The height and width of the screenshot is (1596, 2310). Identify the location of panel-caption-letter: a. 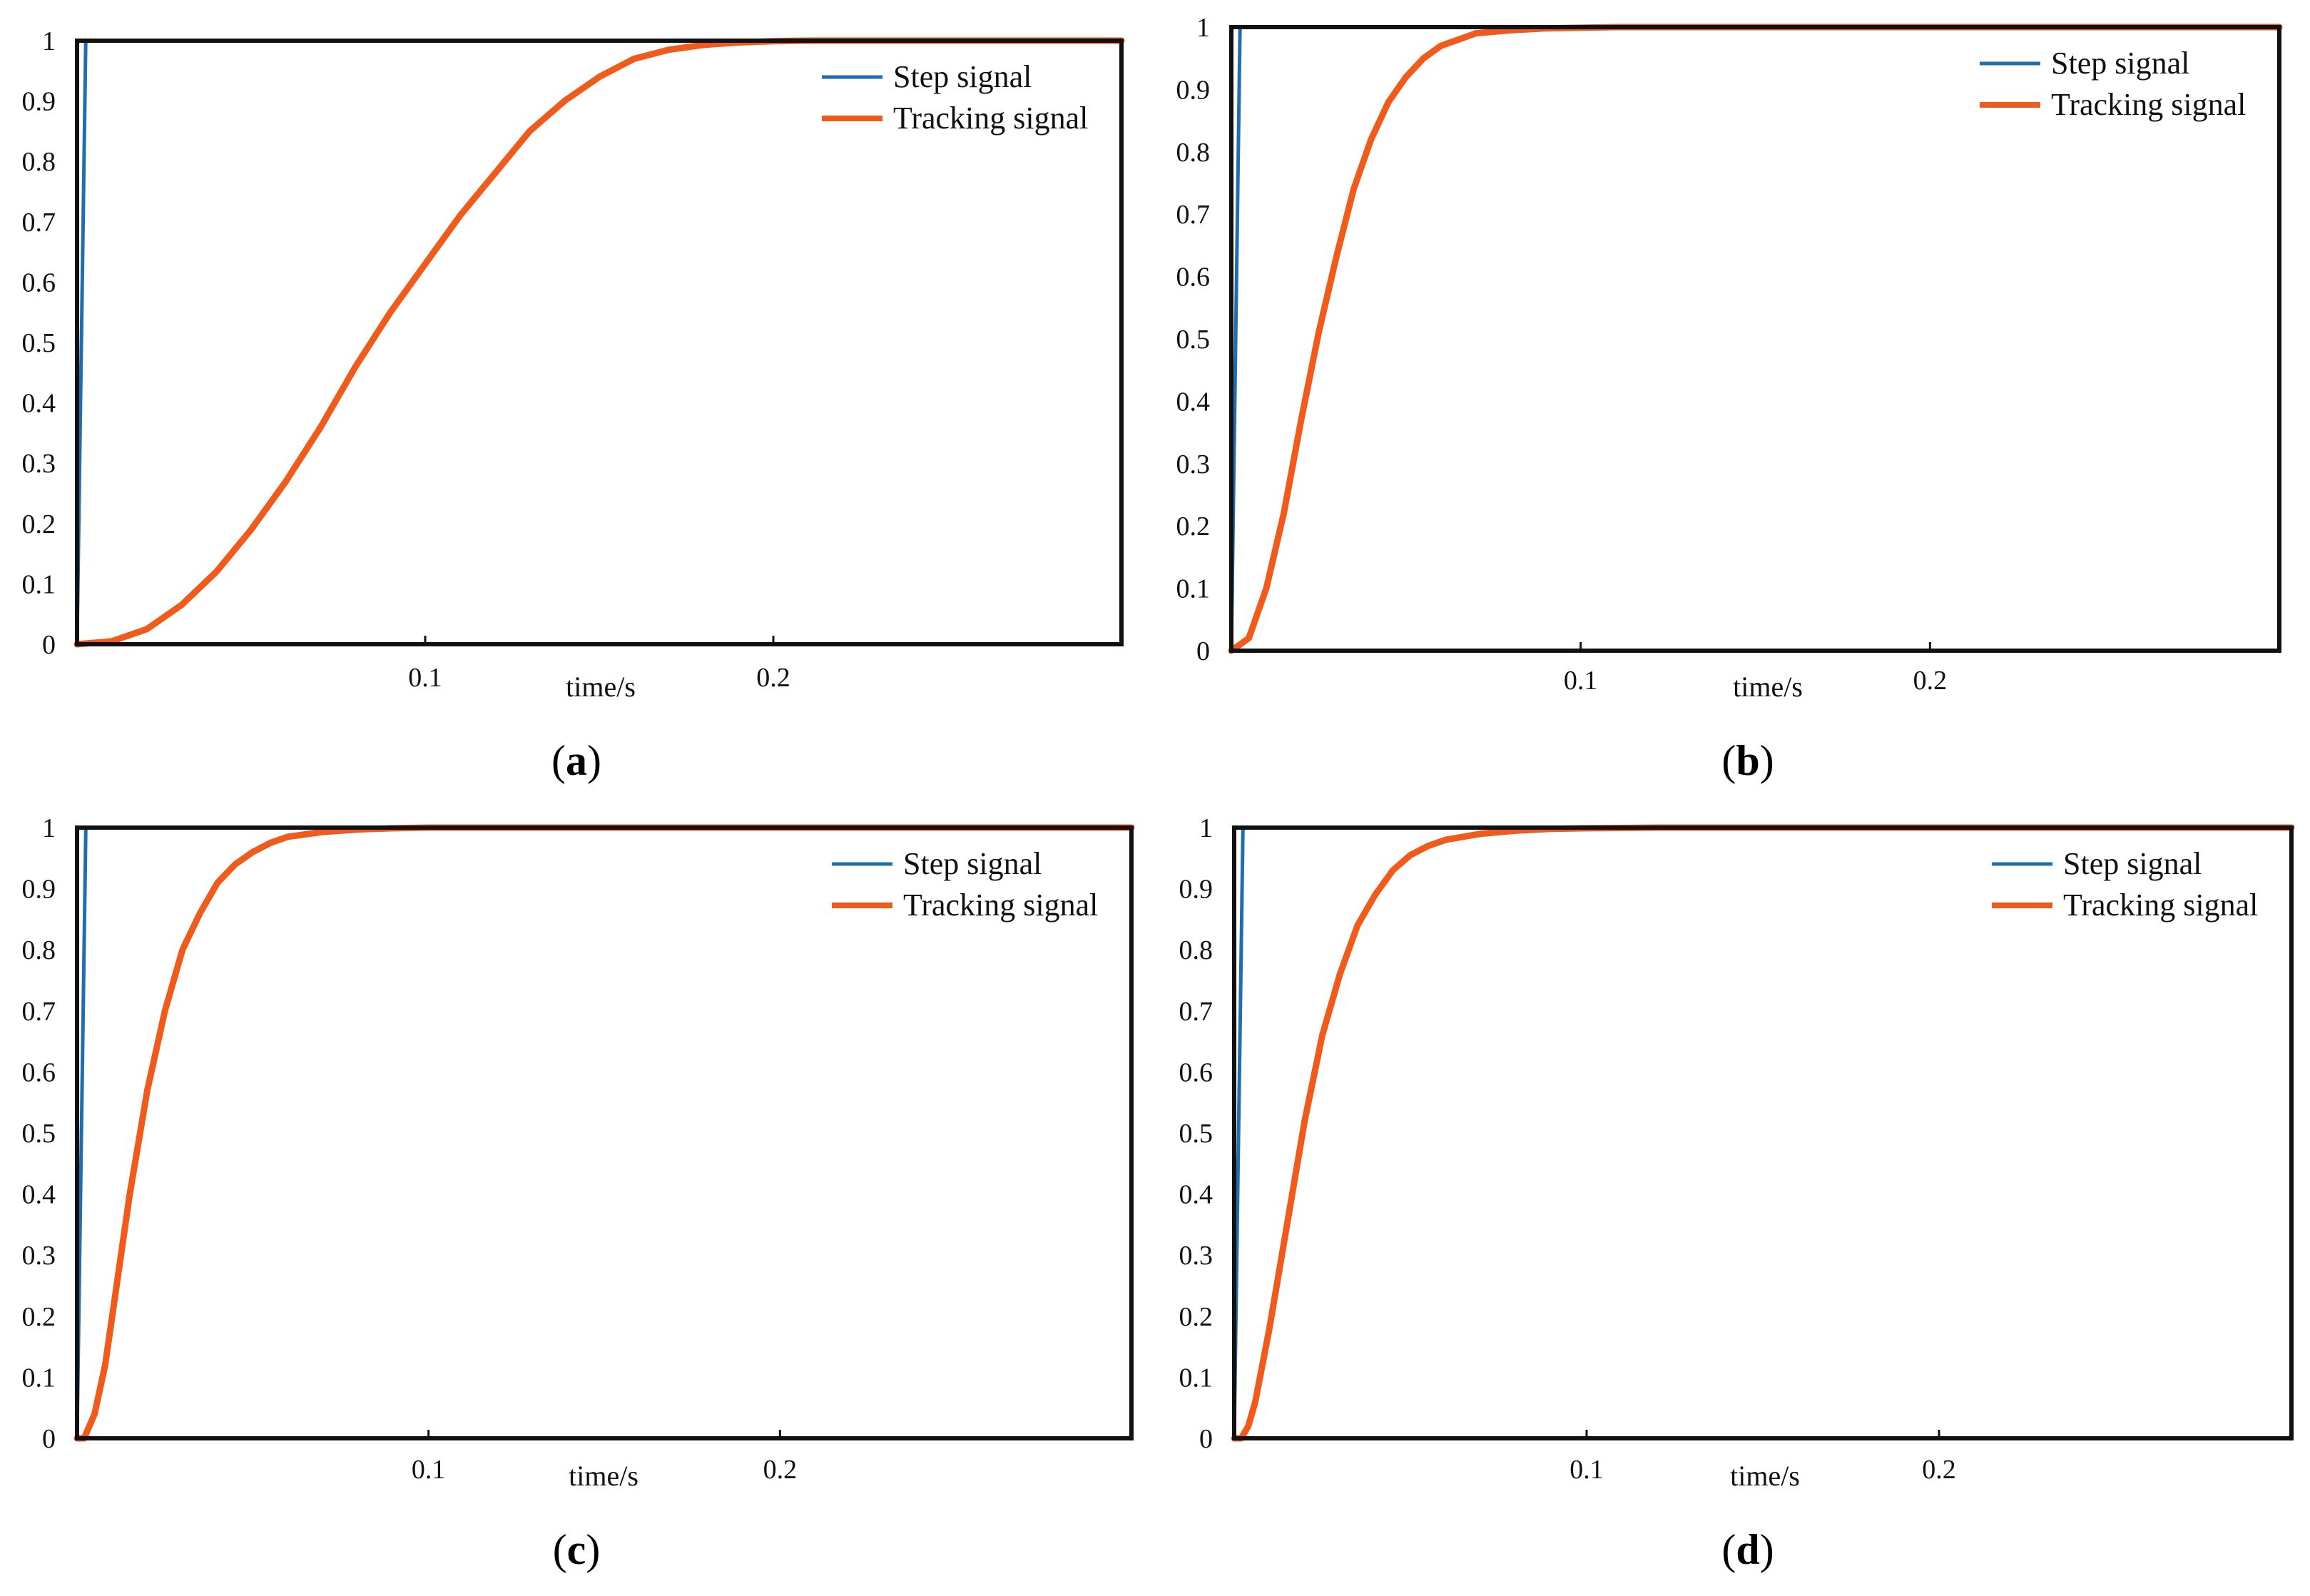
(576, 760).